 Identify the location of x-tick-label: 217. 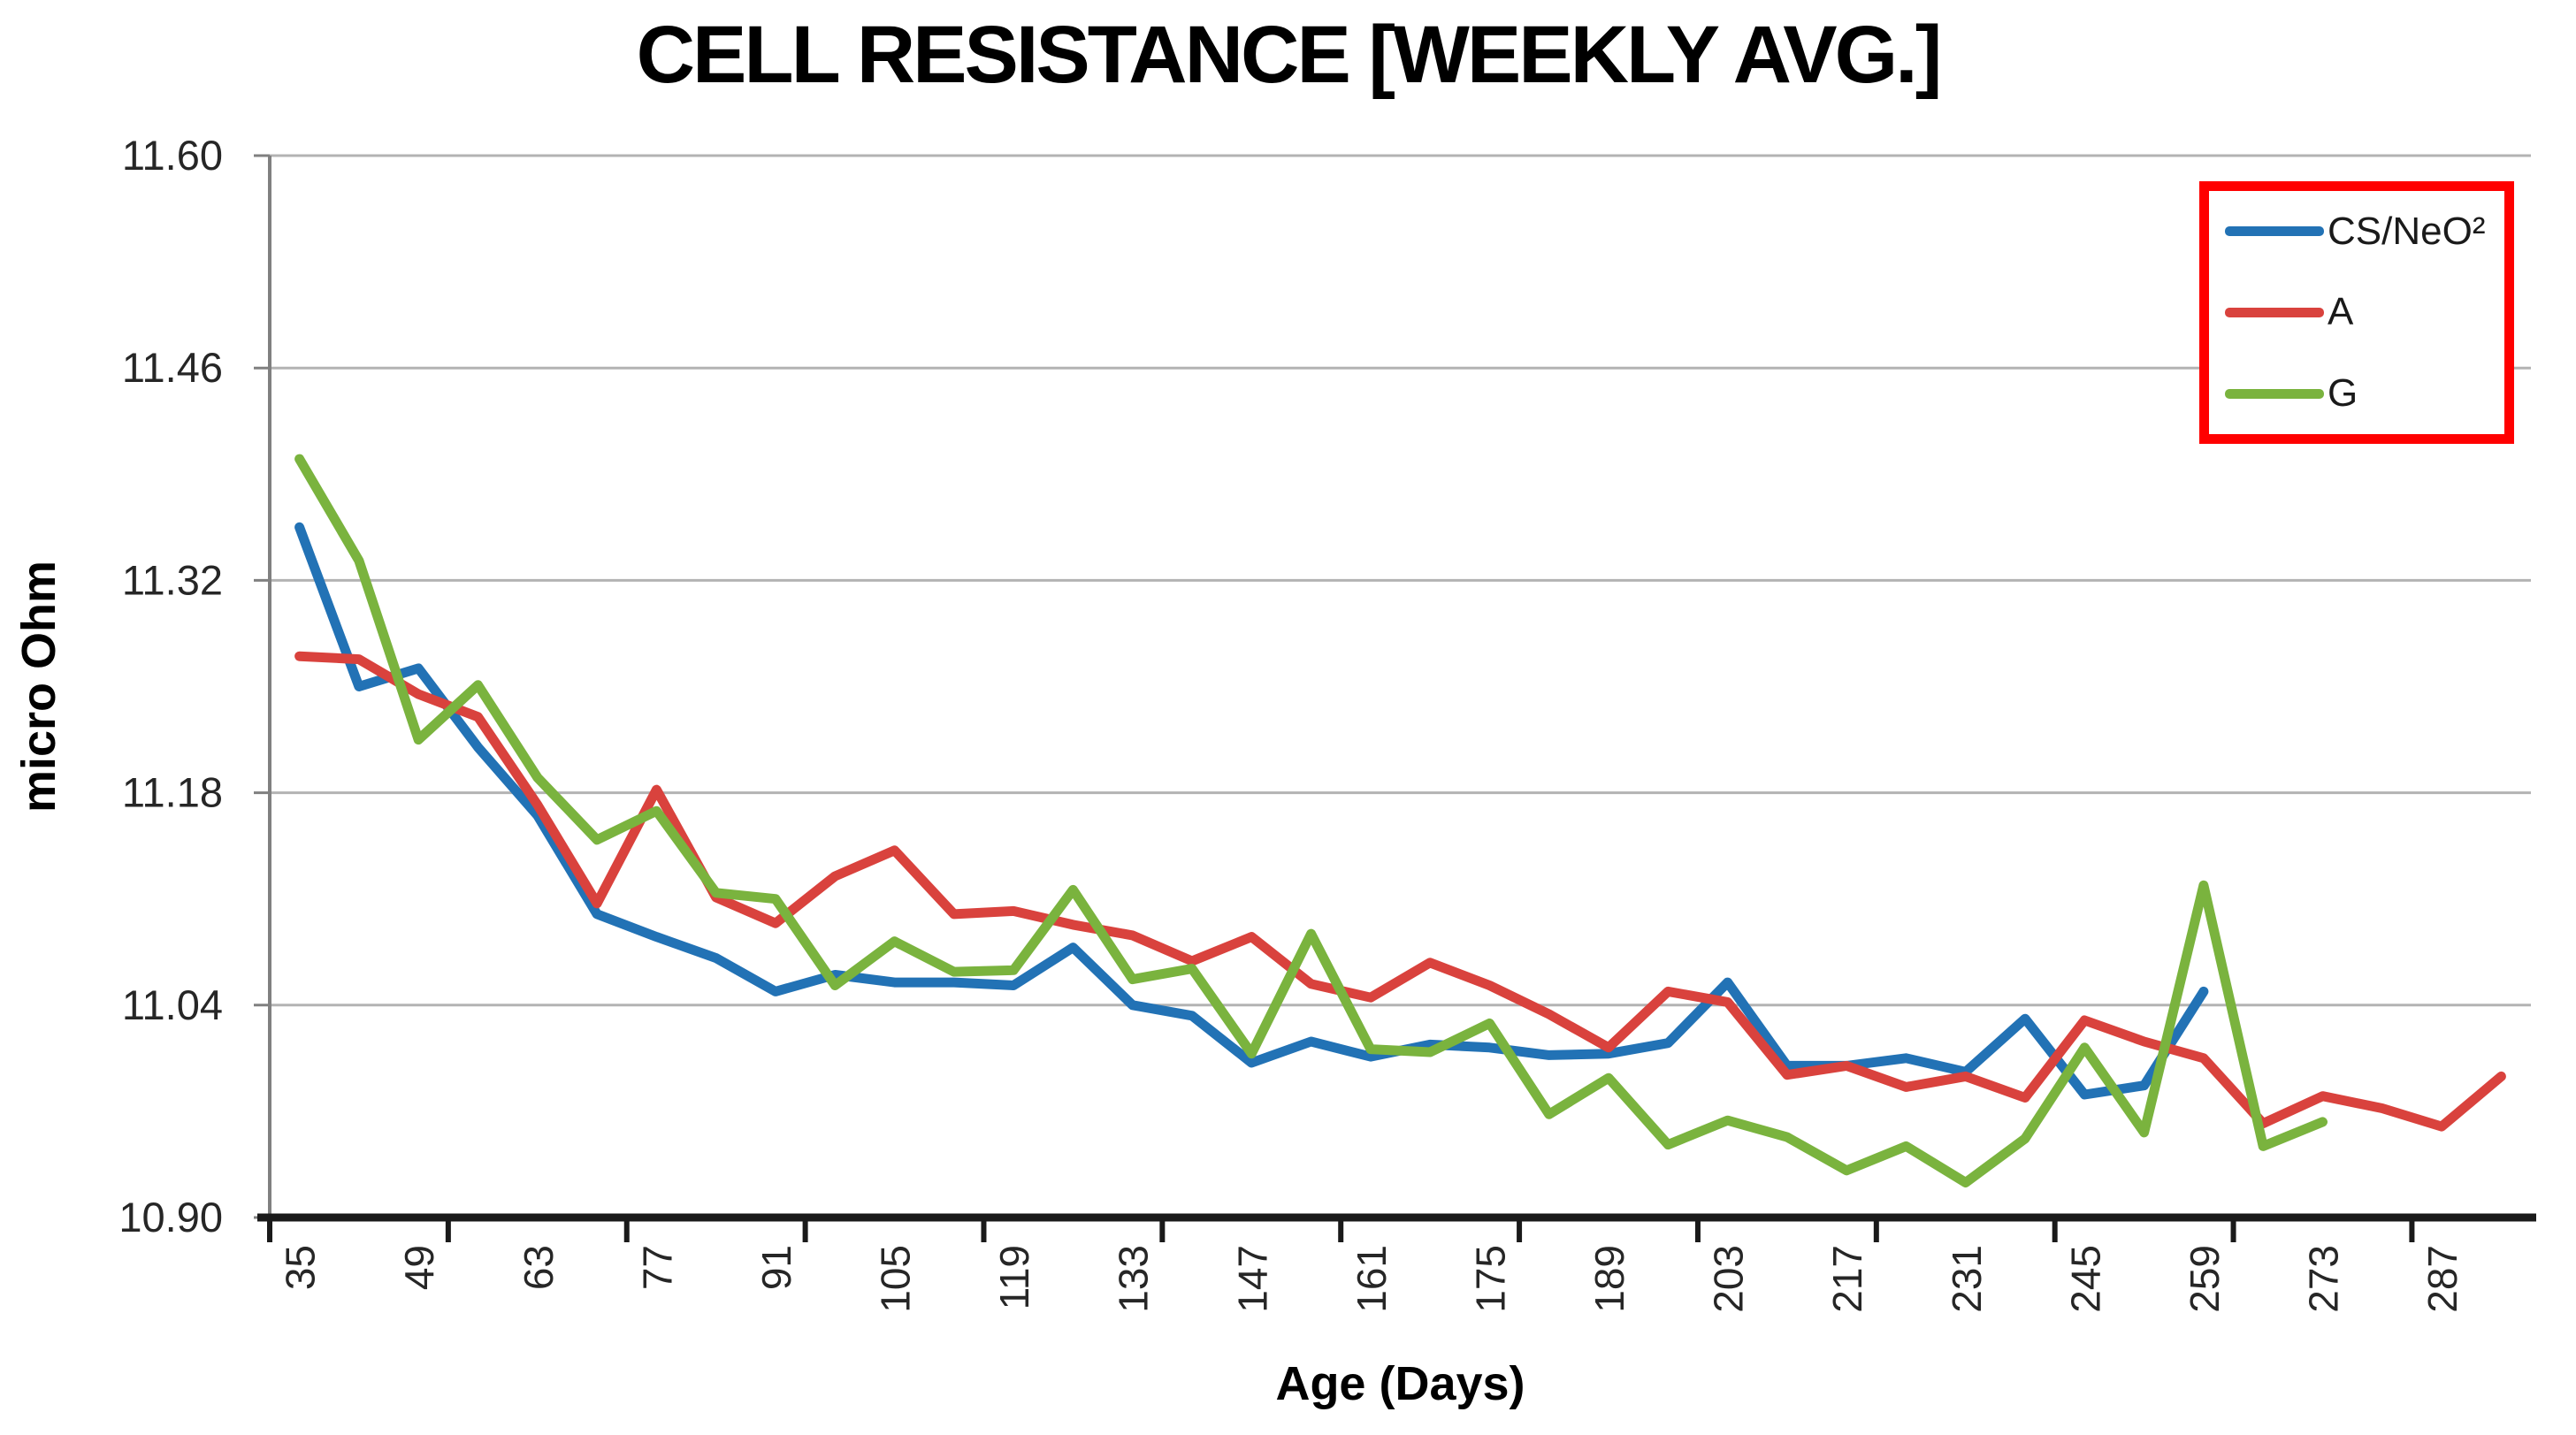
(1847, 1279).